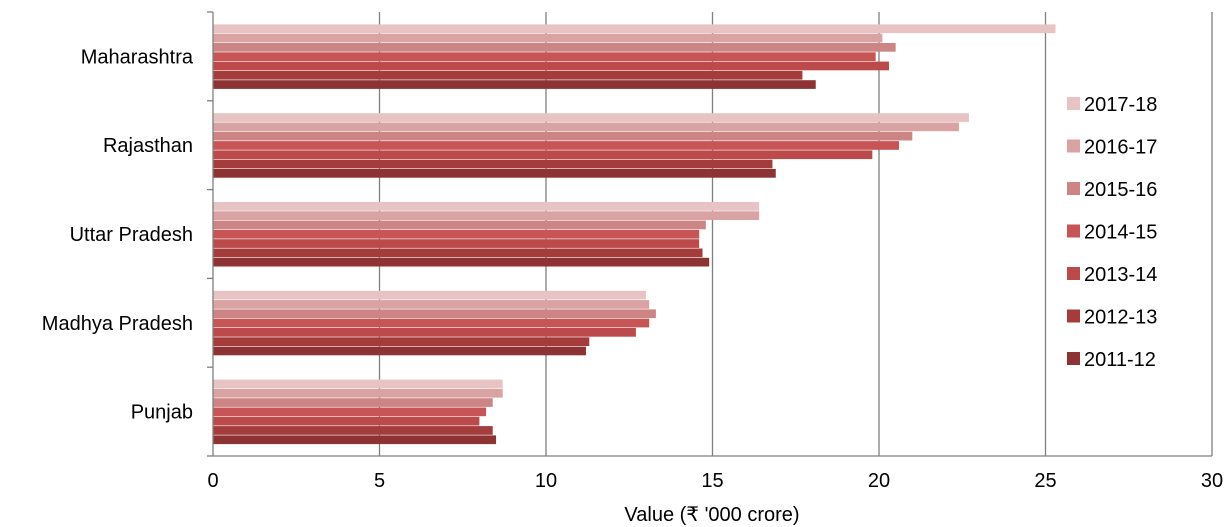  Describe the element at coordinates (1120, 105) in the screenshot. I see `legend-label: 2017-18` at that location.